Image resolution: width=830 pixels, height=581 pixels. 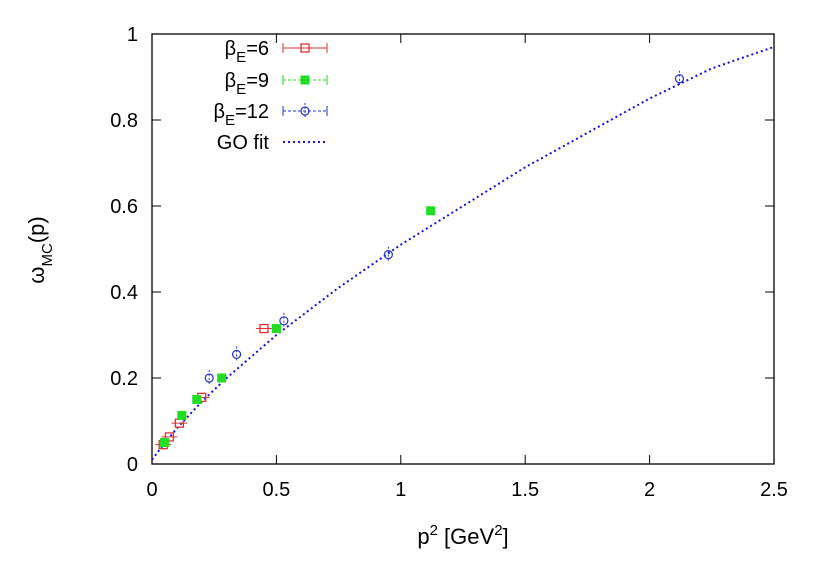 I want to click on legend-label: βE=6, so click(x=247, y=52).